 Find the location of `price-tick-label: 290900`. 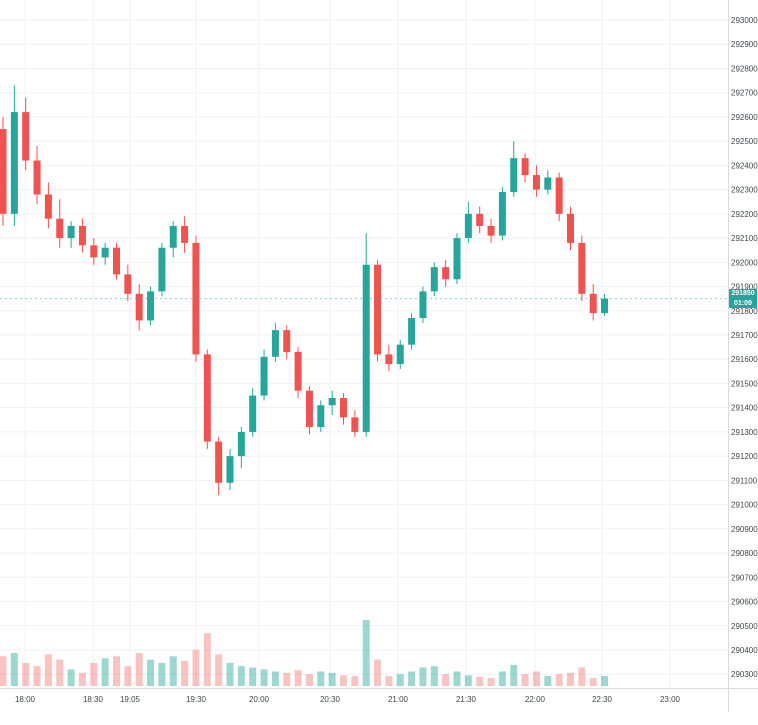

price-tick-label: 290900 is located at coordinates (744, 529).